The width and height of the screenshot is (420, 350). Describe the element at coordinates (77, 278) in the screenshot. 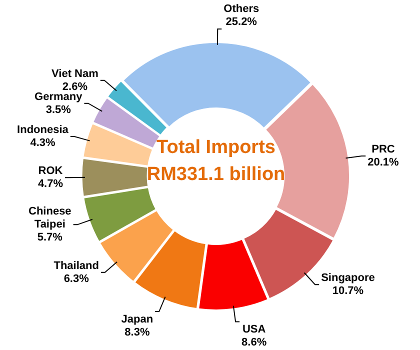

I see `data-label: 6.3%` at that location.